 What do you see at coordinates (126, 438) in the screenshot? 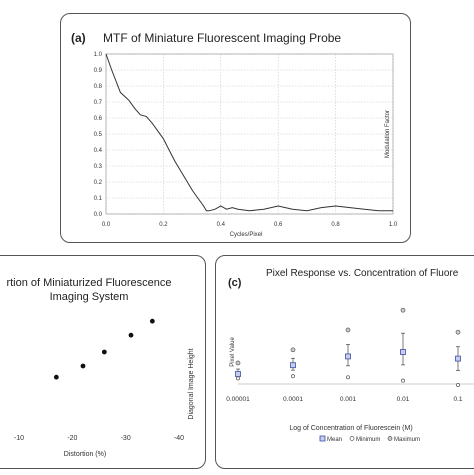
I see `distortion-x-tick-label: -30` at bounding box center [126, 438].